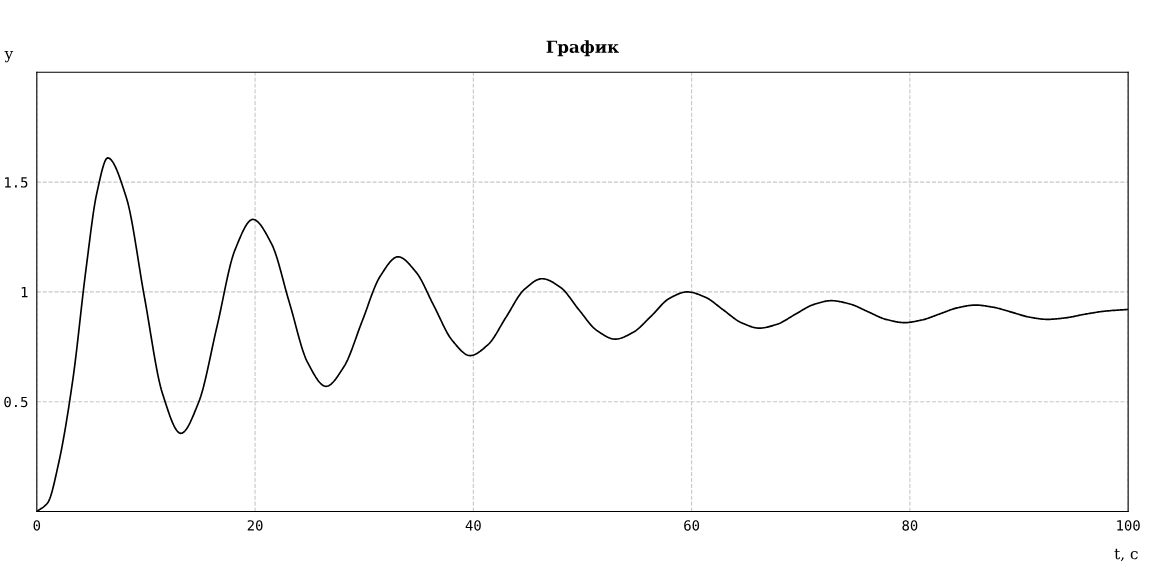  Describe the element at coordinates (910, 525) in the screenshot. I see `x-tick-label: 80` at that location.